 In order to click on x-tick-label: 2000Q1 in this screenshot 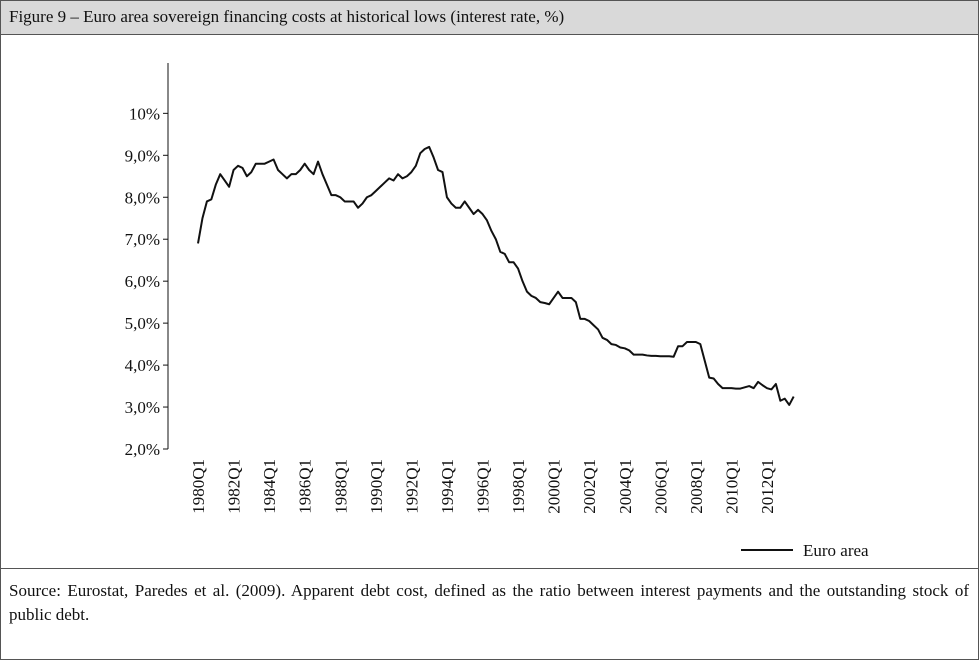, I will do `click(554, 486)`.